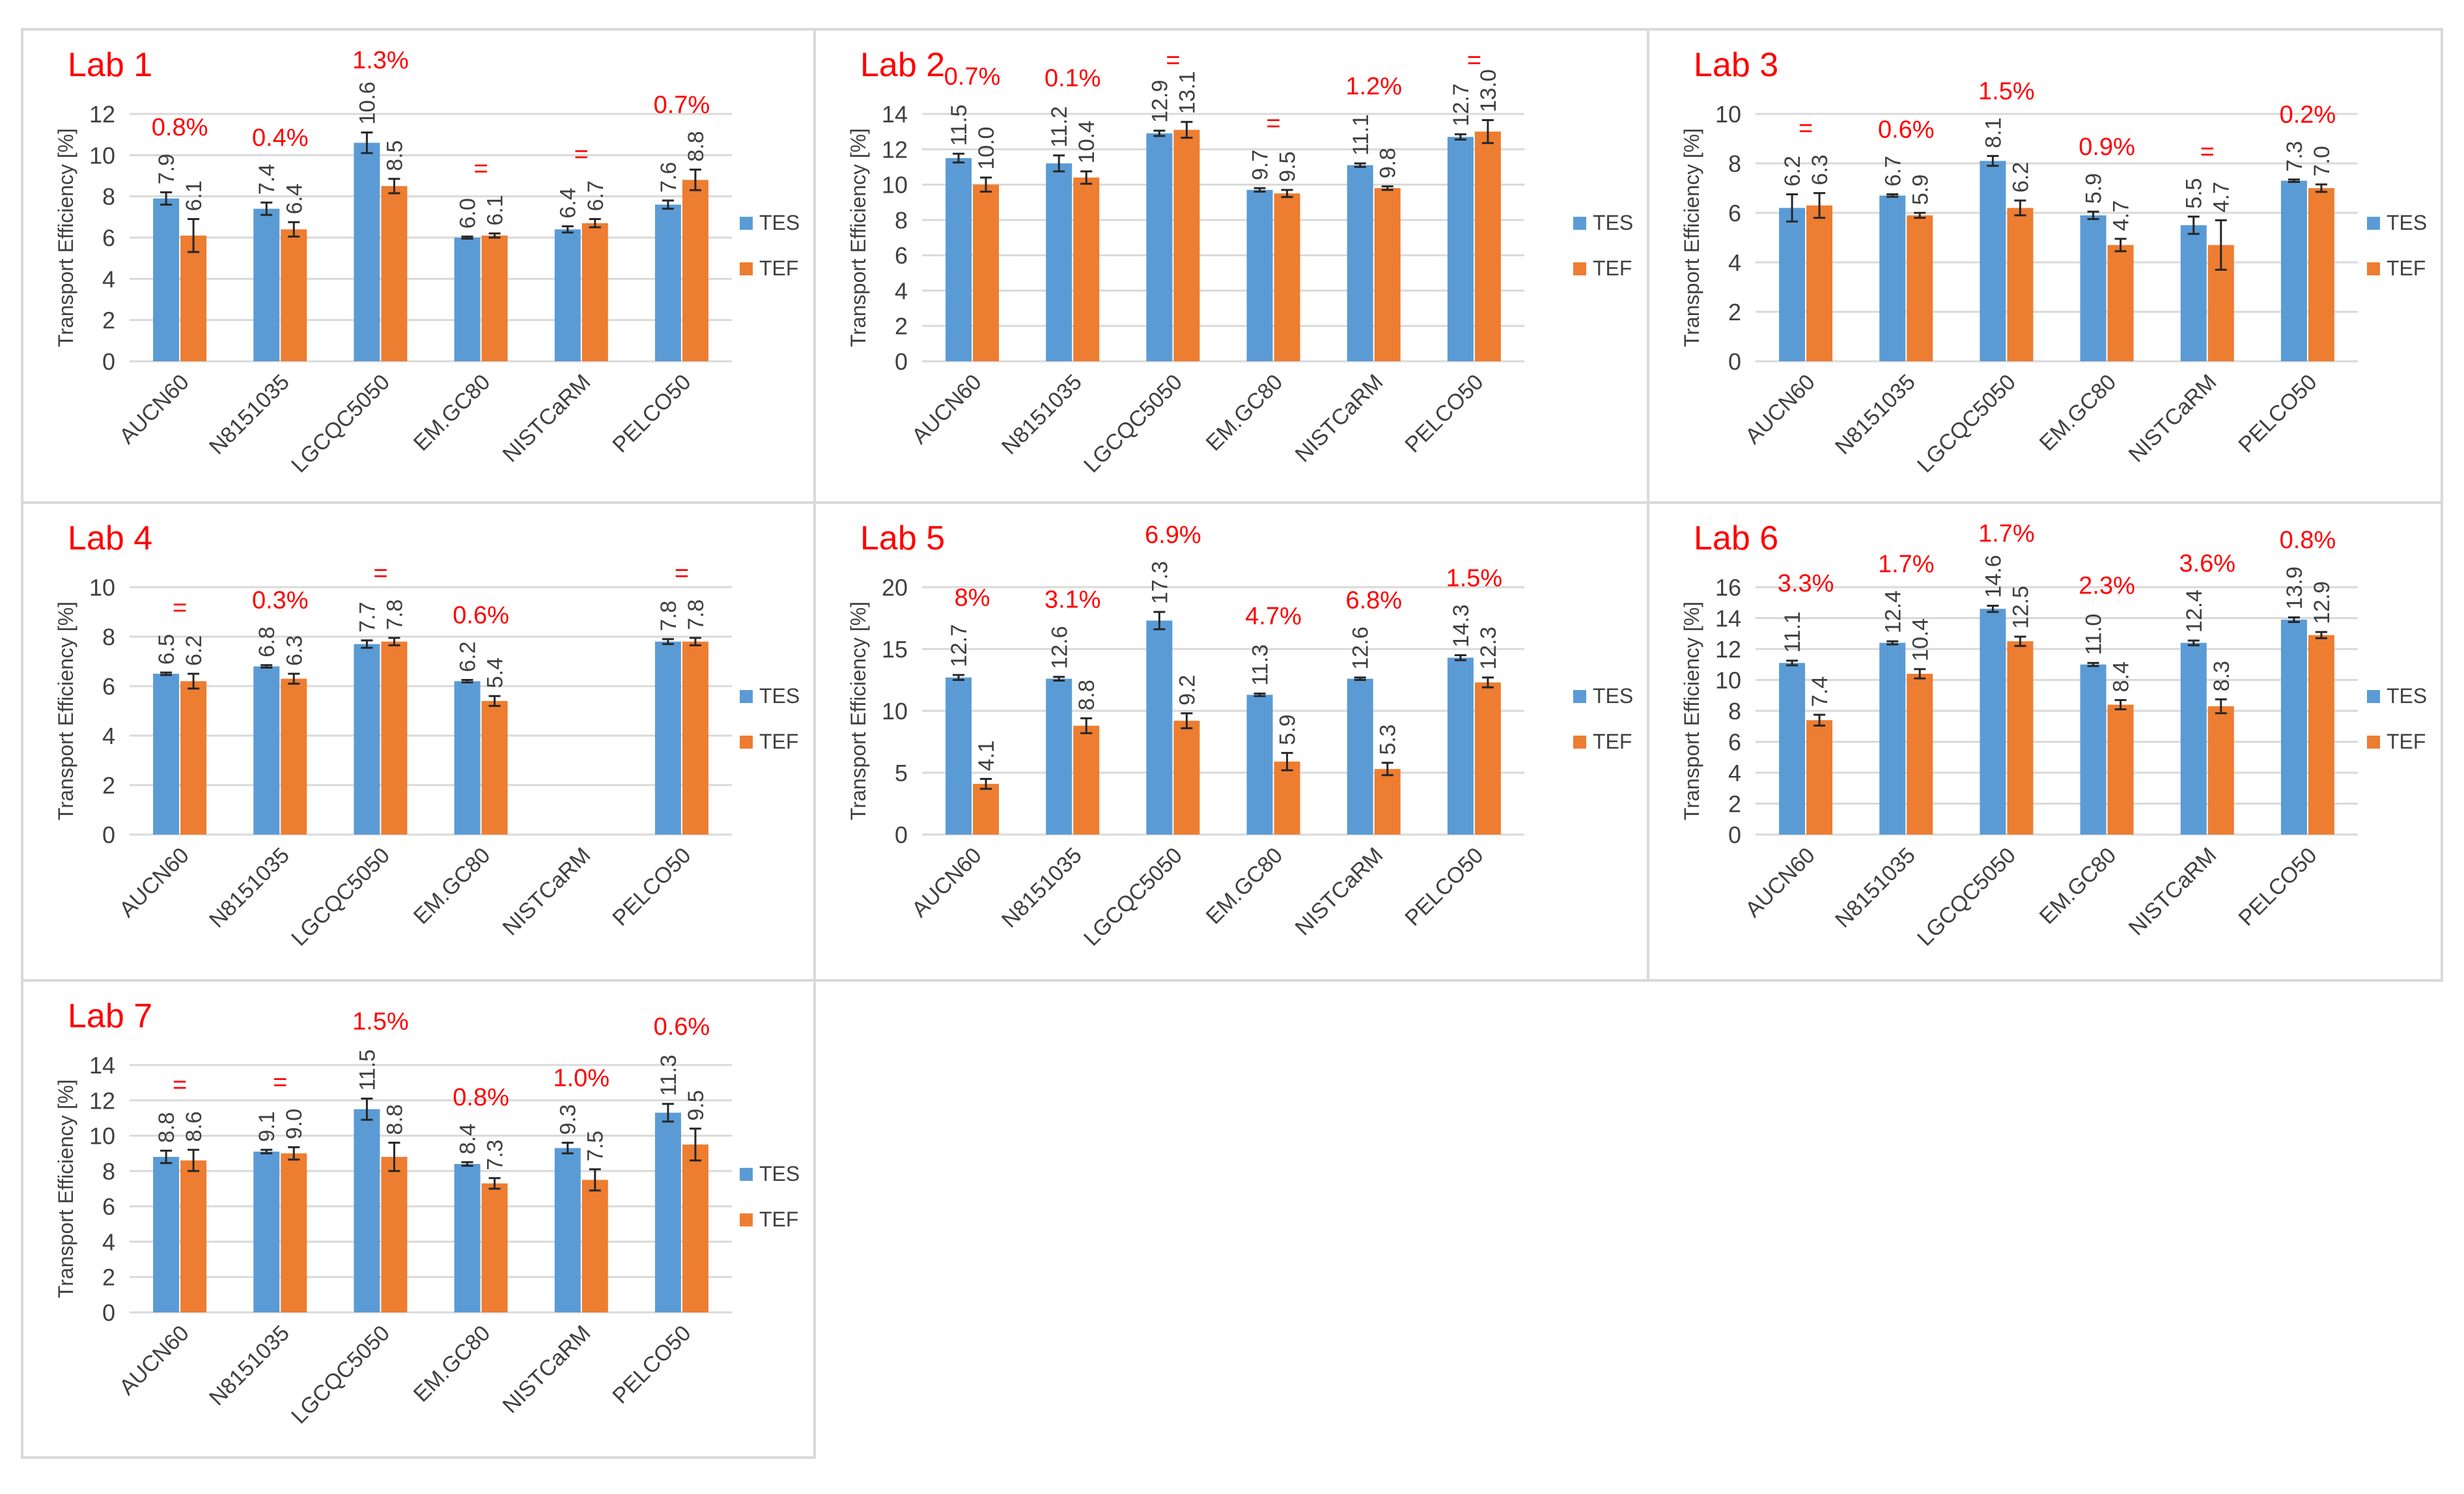 The width and height of the screenshot is (2464, 1494). I want to click on data-label-tes: 6.7, so click(1893, 171).